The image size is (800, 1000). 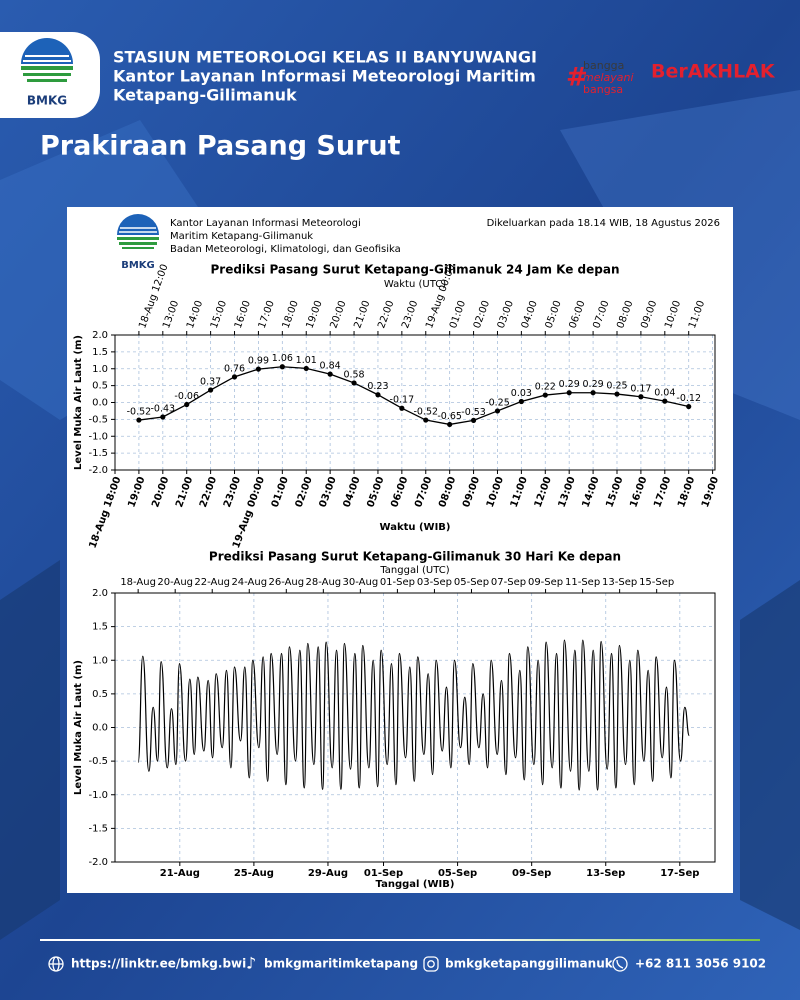 I want to click on data-label: 0.03, so click(x=521, y=393).